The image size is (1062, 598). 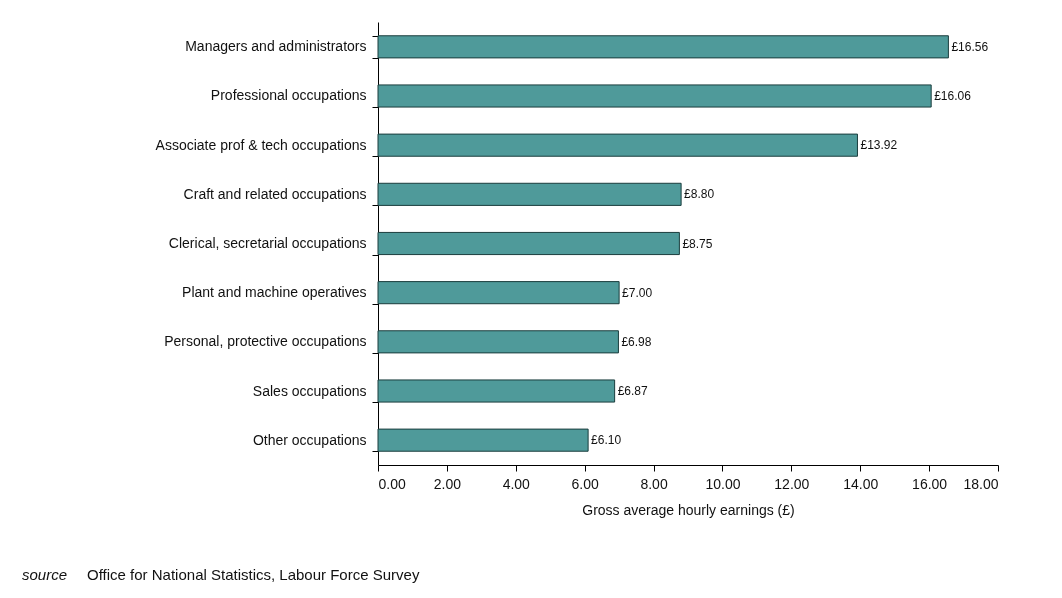 What do you see at coordinates (265, 341) in the screenshot?
I see `y-tick-label: Personal, protective occupations` at bounding box center [265, 341].